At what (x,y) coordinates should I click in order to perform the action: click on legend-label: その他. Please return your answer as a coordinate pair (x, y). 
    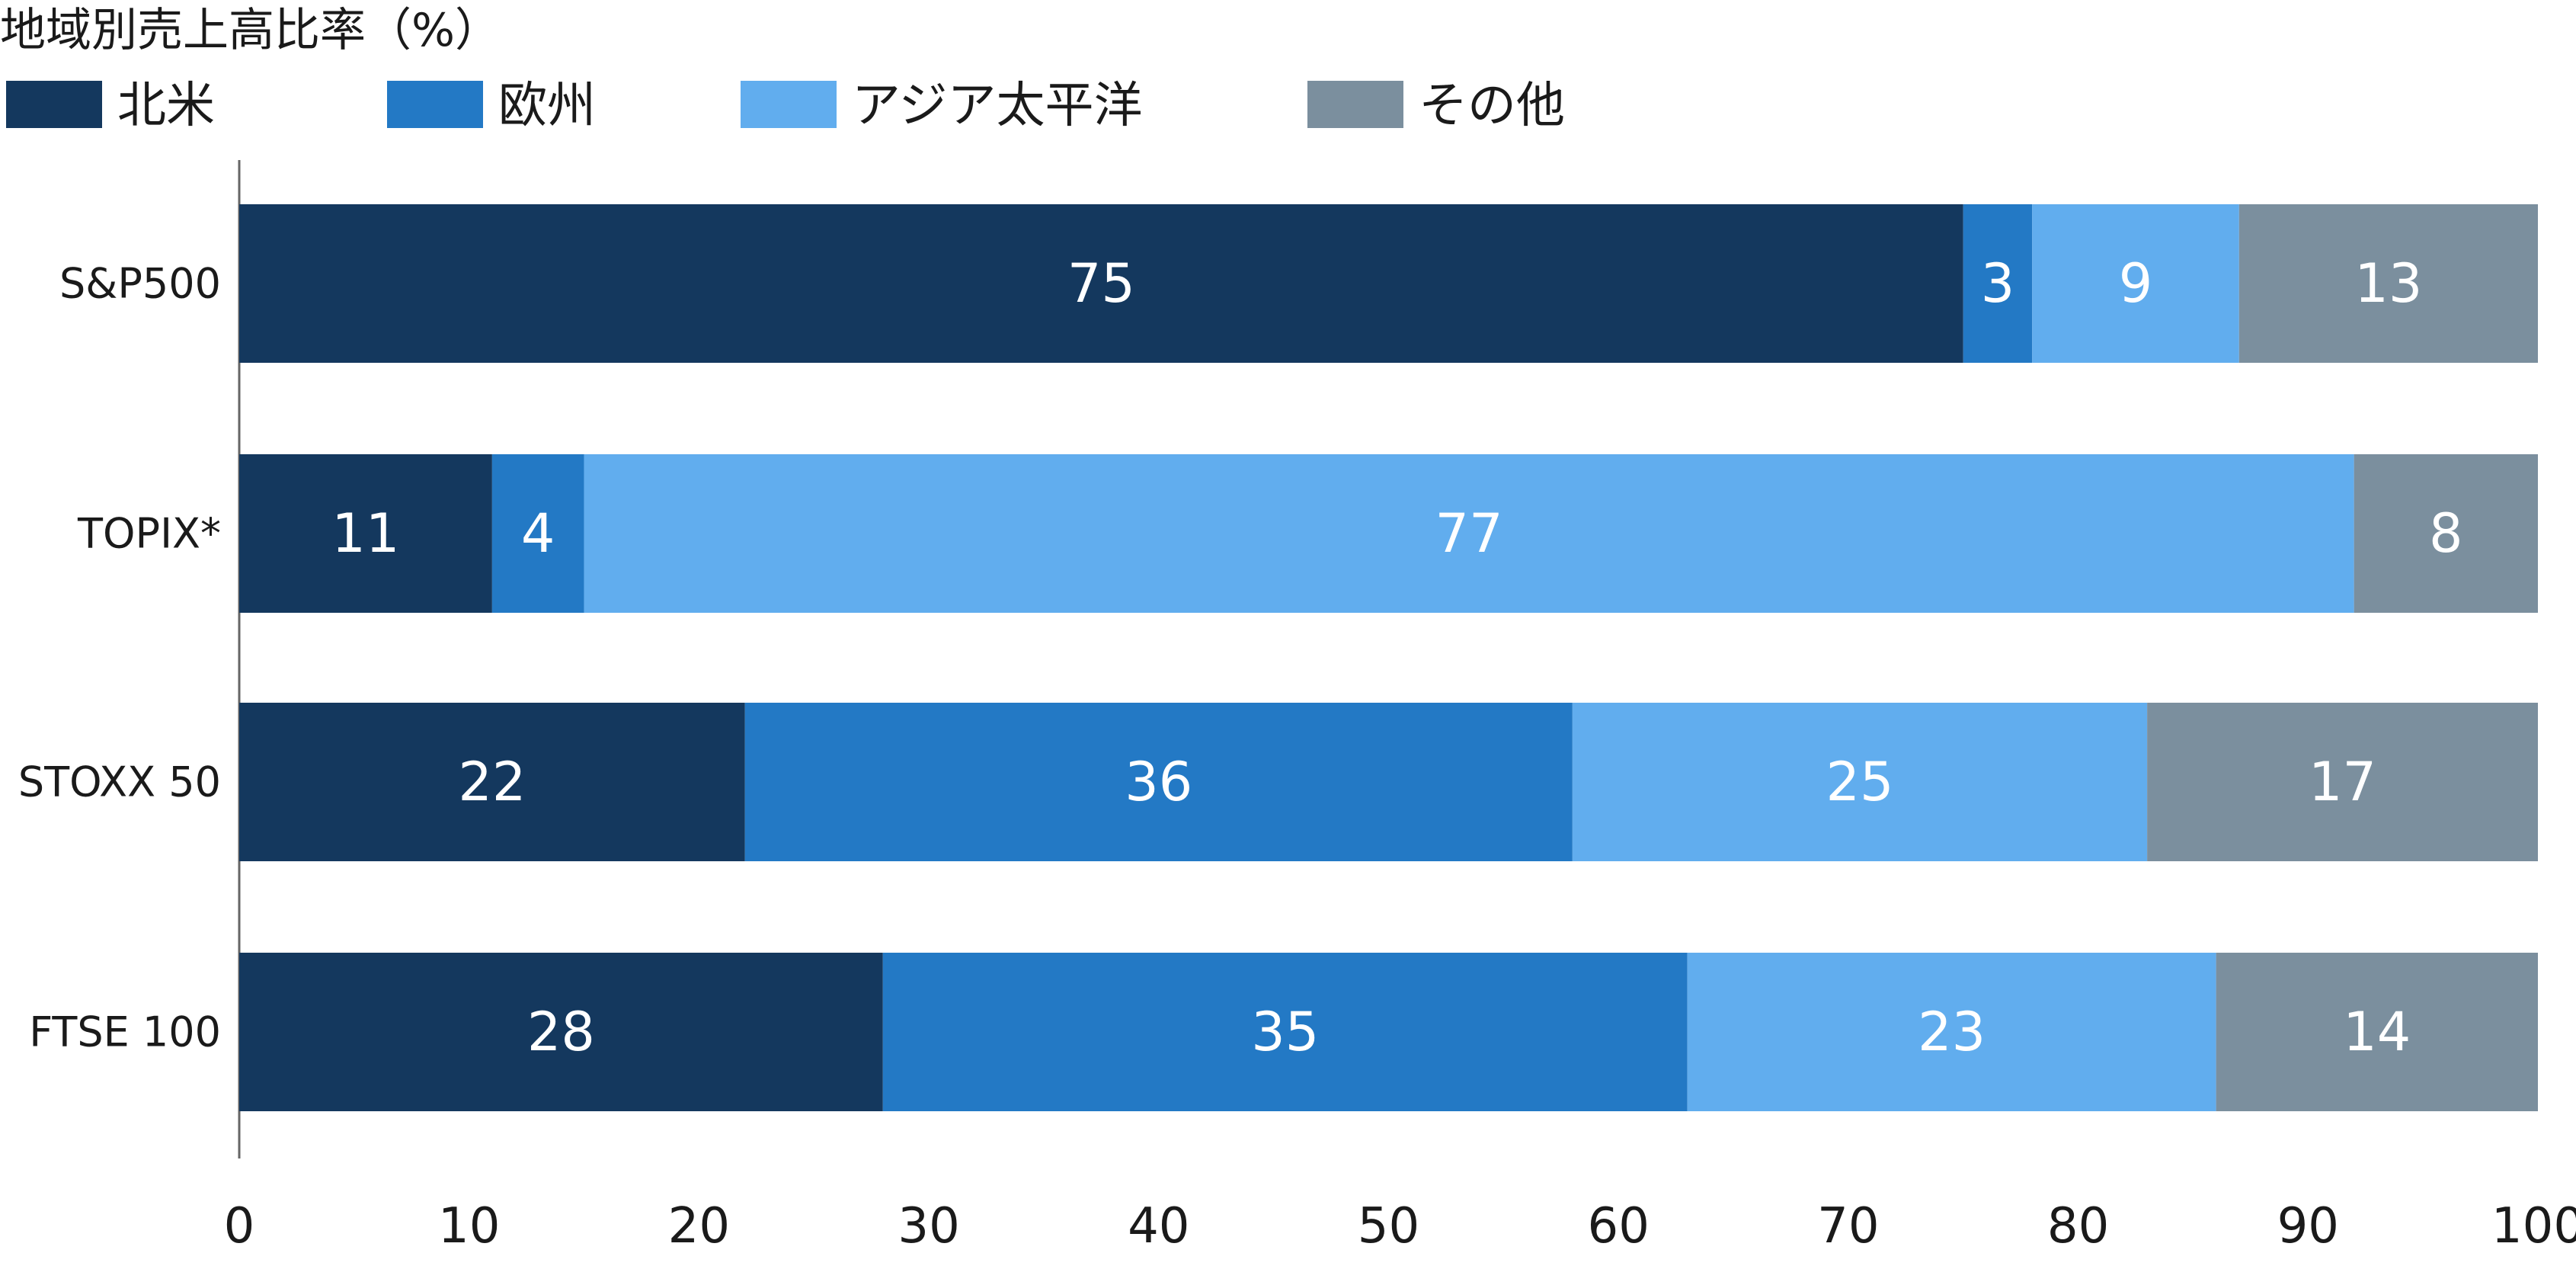
    Looking at the image, I should click on (1492, 106).